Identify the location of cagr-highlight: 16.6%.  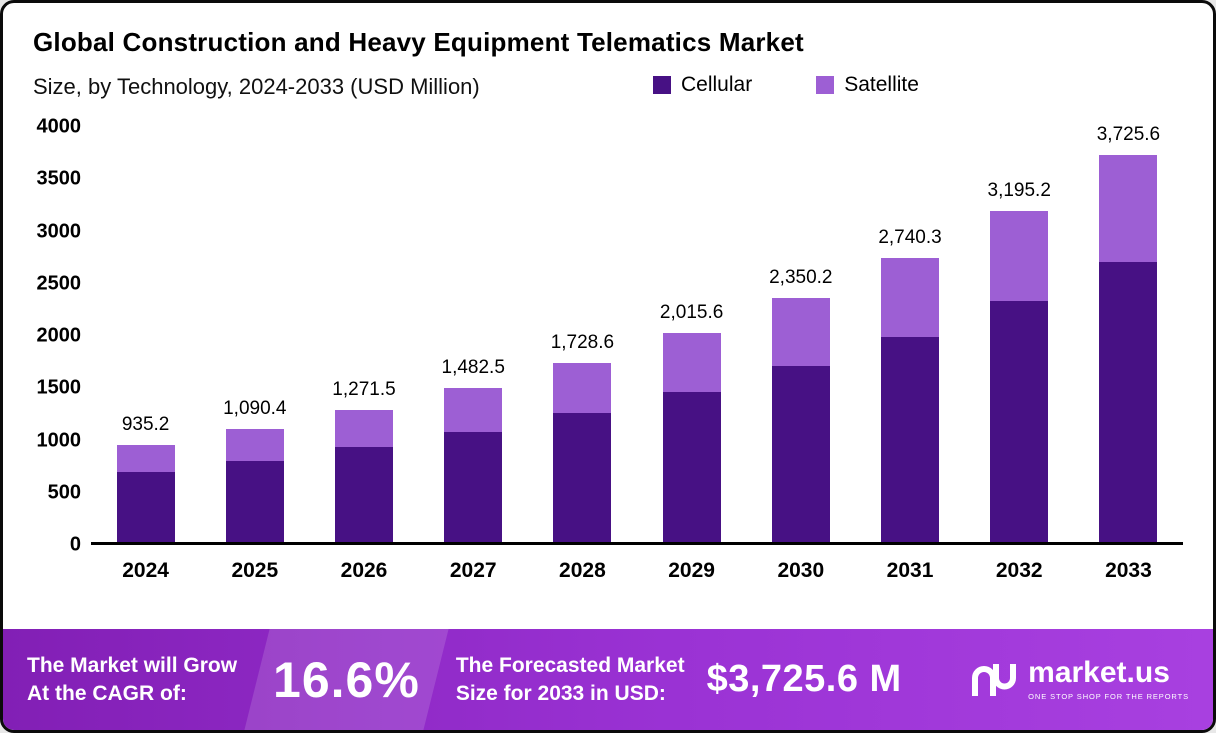
(346, 679).